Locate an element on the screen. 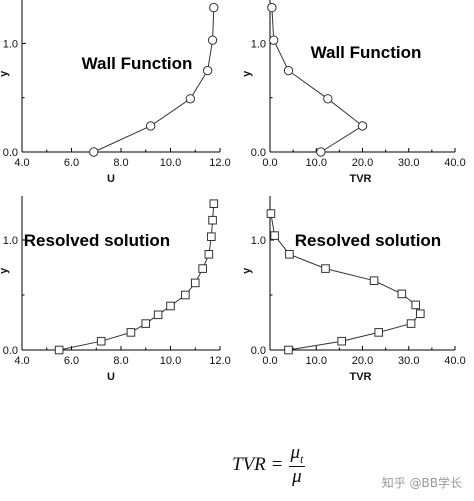  formula-equals: = is located at coordinates (277, 465).